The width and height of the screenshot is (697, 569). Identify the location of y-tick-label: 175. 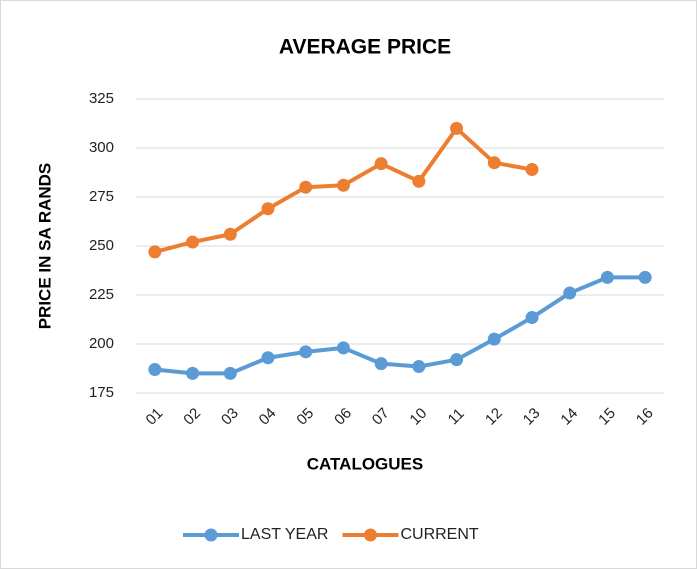
(101, 392).